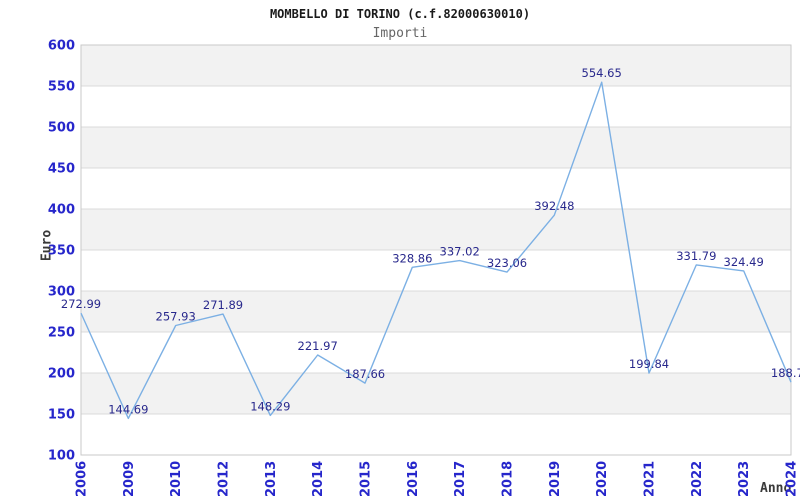 This screenshot has width=800, height=500. Describe the element at coordinates (61, 46) in the screenshot. I see `y-tick-label: 600` at that location.